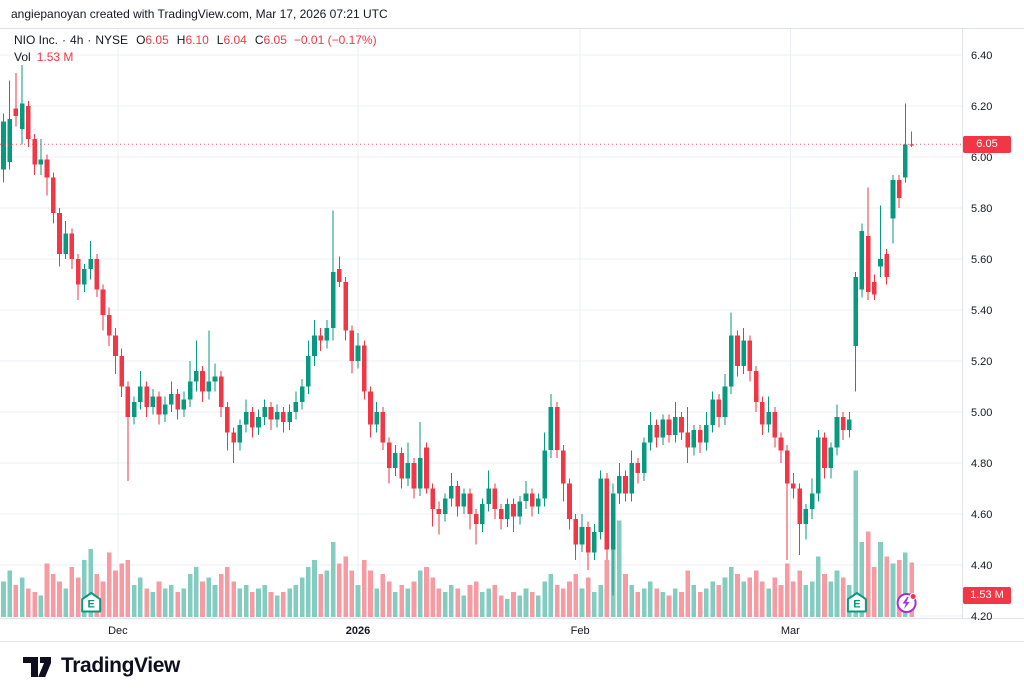 The width and height of the screenshot is (1024, 699). Describe the element at coordinates (981, 209) in the screenshot. I see `svg-text: 5.80` at that location.